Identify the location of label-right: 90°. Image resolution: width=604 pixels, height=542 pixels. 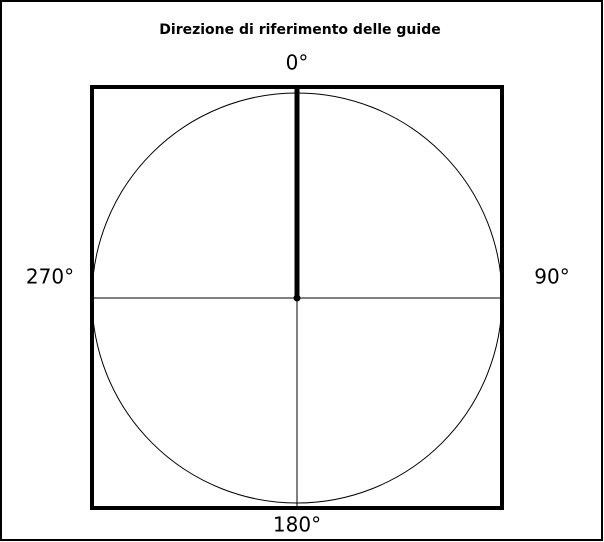
(551, 277).